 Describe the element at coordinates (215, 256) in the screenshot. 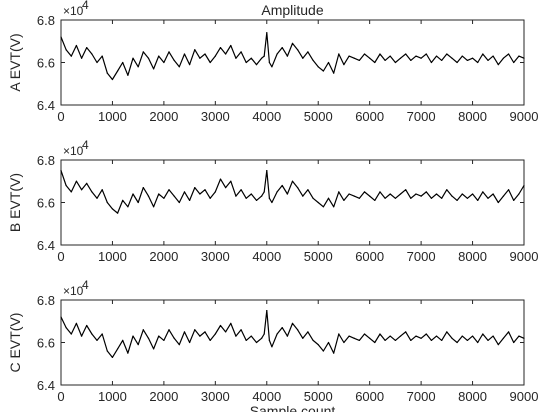

I see `x-tick-label: 3000` at that location.